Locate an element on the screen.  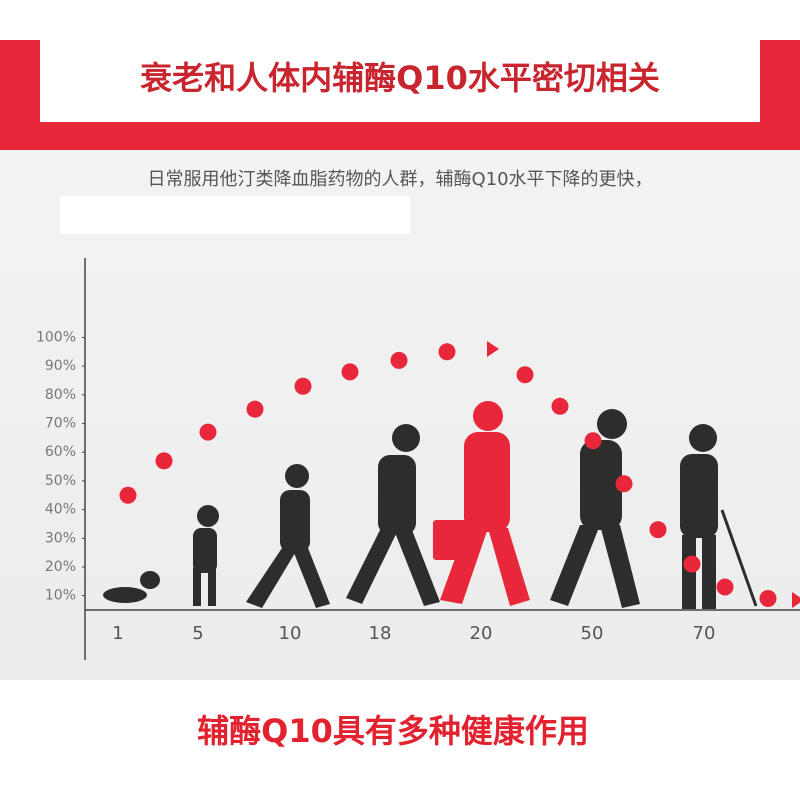
x-tick-label: 1 is located at coordinates (117, 633).